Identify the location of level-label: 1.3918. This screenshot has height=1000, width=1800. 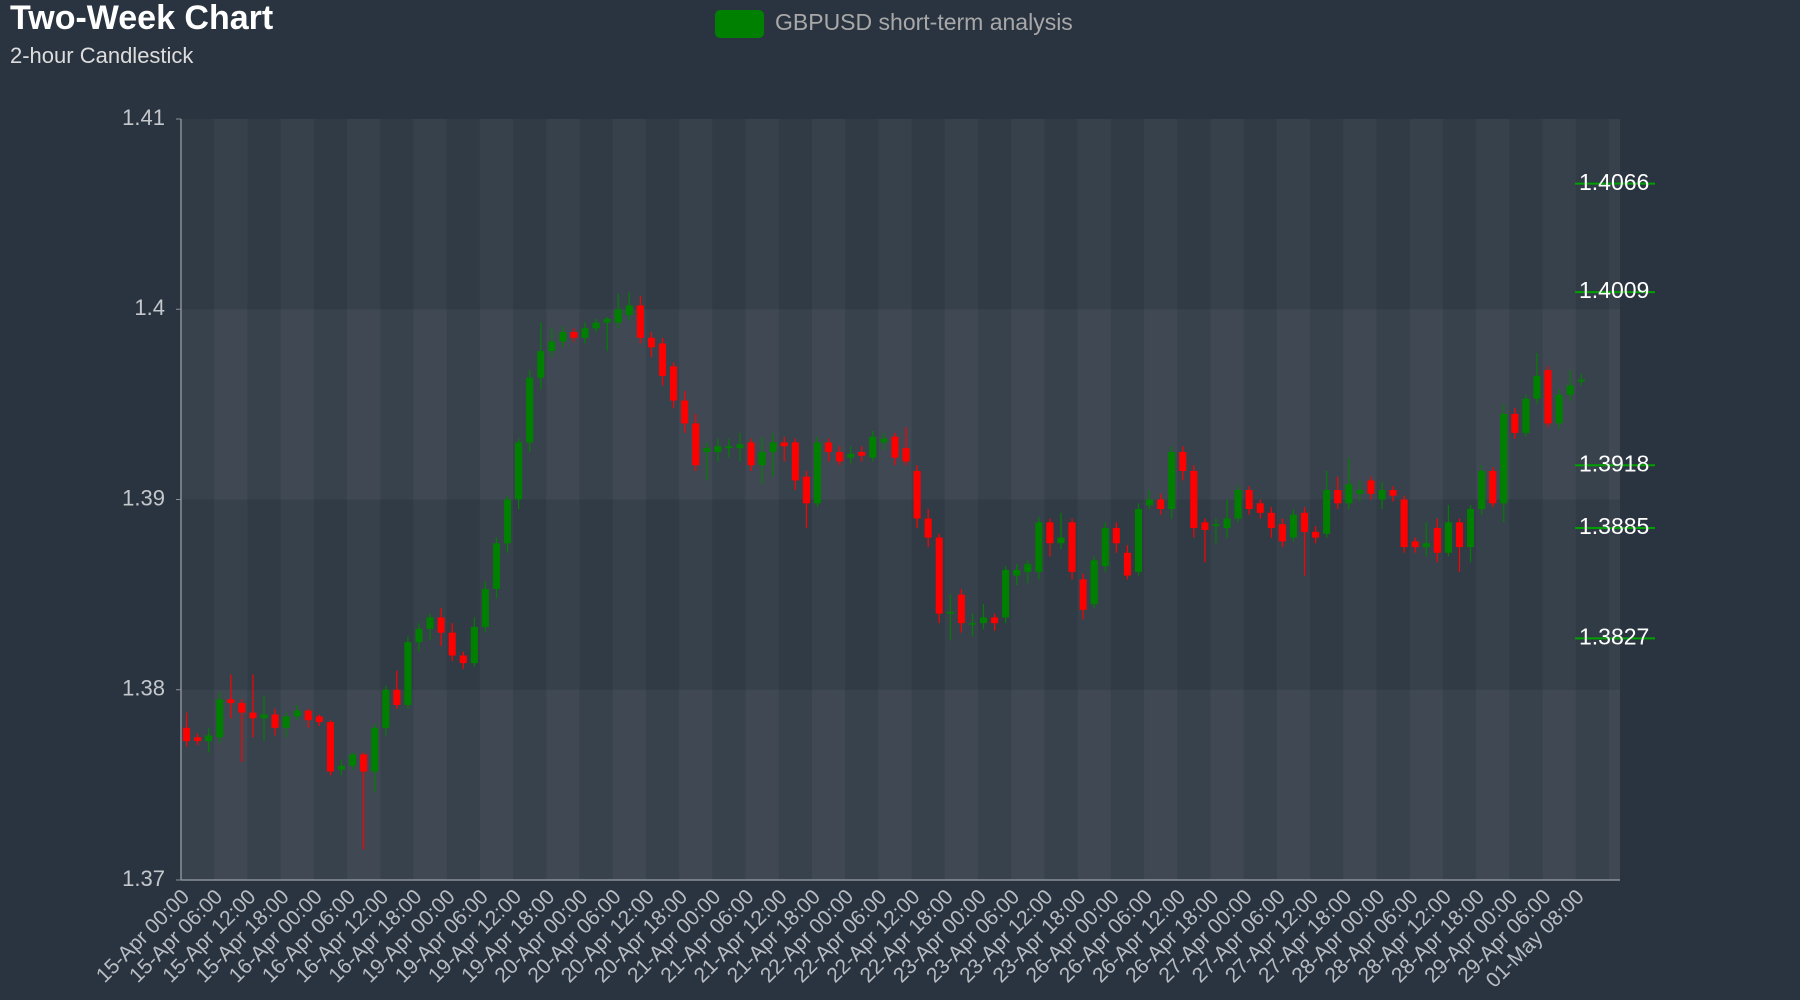
(1614, 463).